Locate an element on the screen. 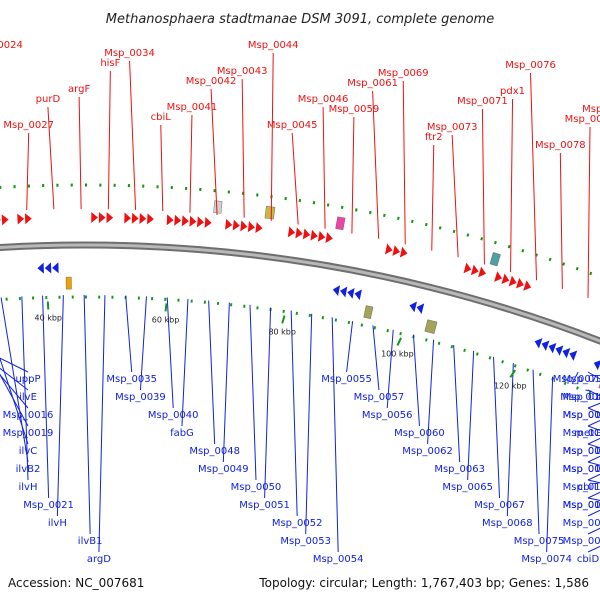  reverse-gene-label: Msp_0103 is located at coordinates (581, 379).